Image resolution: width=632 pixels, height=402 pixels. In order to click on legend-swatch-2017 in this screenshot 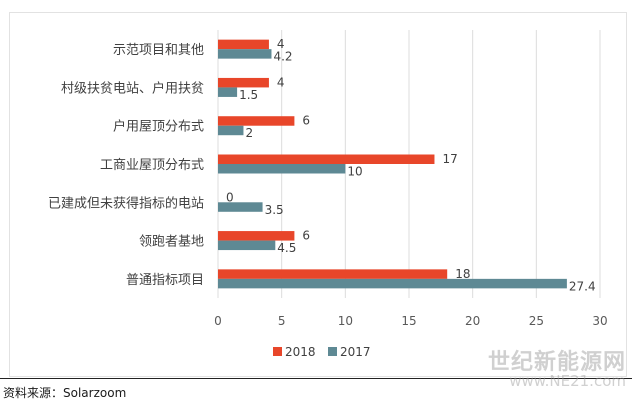, I will do `click(332, 351)`.